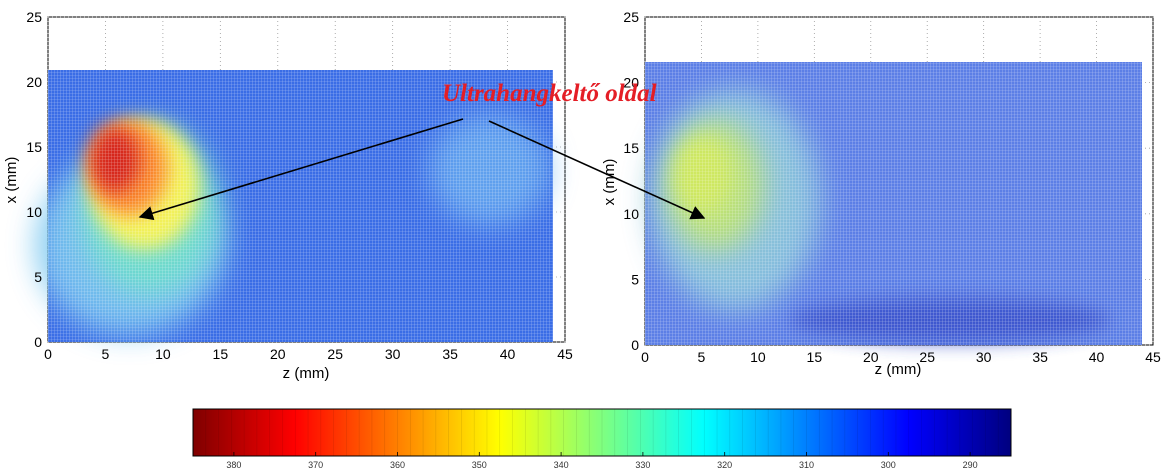 The image size is (1166, 470). Describe the element at coordinates (642, 465) in the screenshot. I see `colorbar-tick-label: 330` at that location.